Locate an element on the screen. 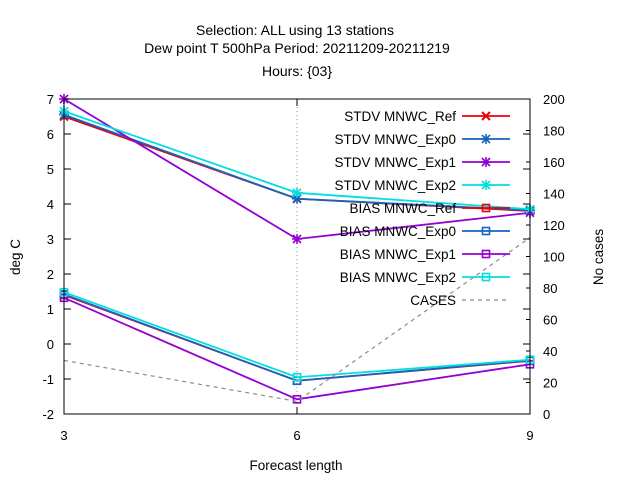 The width and height of the screenshot is (640, 480). legend-entry: STDV MNWC_Exp0 is located at coordinates (422, 139).